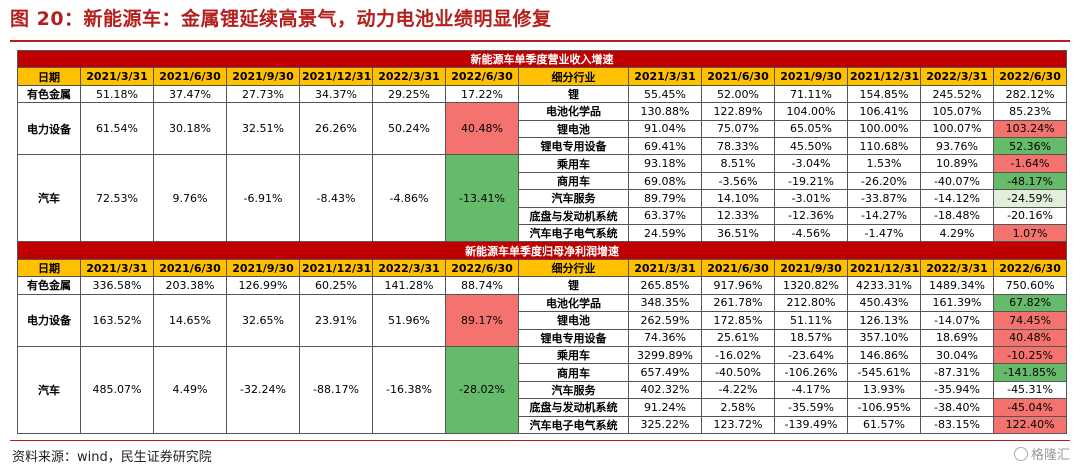 The width and height of the screenshot is (1080, 467). What do you see at coordinates (542, 250) in the screenshot?
I see `section-title: 新能源车单季度归母净利润增速` at bounding box center [542, 250].